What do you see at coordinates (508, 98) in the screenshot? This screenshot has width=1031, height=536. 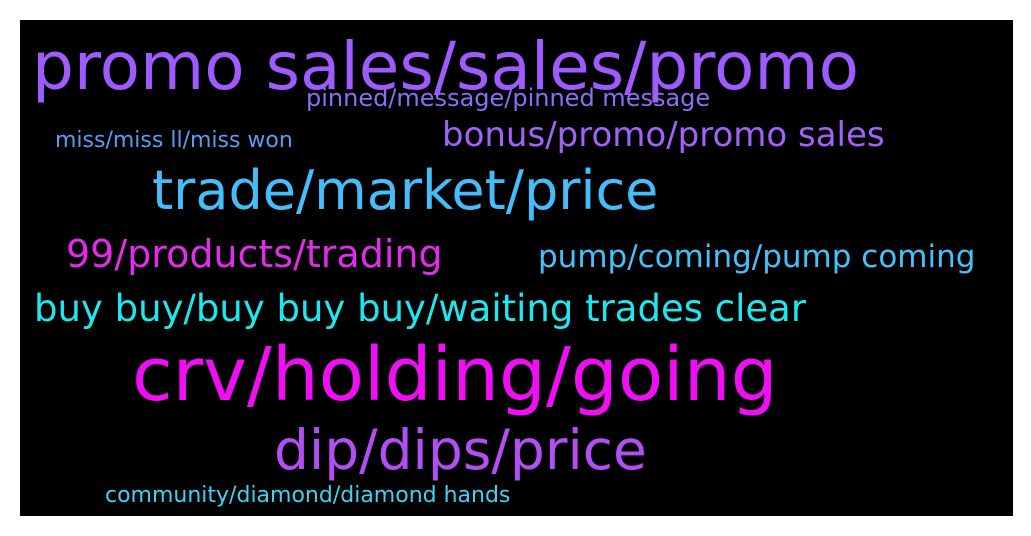 I see `word-pinned-message: pinned/message/pinned message` at bounding box center [508, 98].